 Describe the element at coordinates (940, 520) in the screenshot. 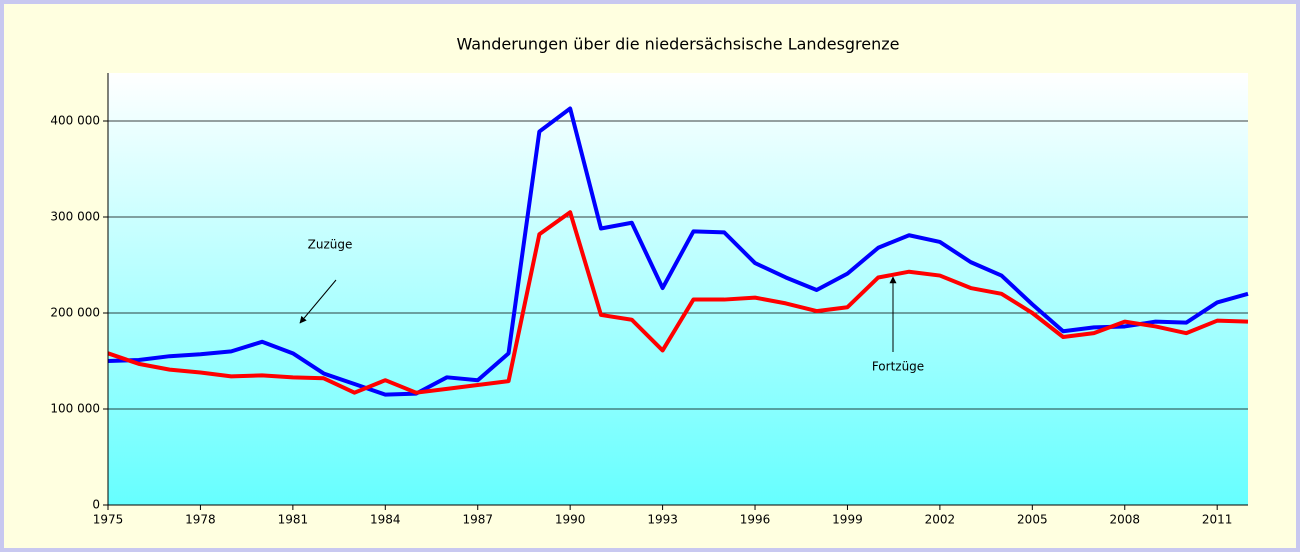

I see `x-tick-label: 2002` at that location.